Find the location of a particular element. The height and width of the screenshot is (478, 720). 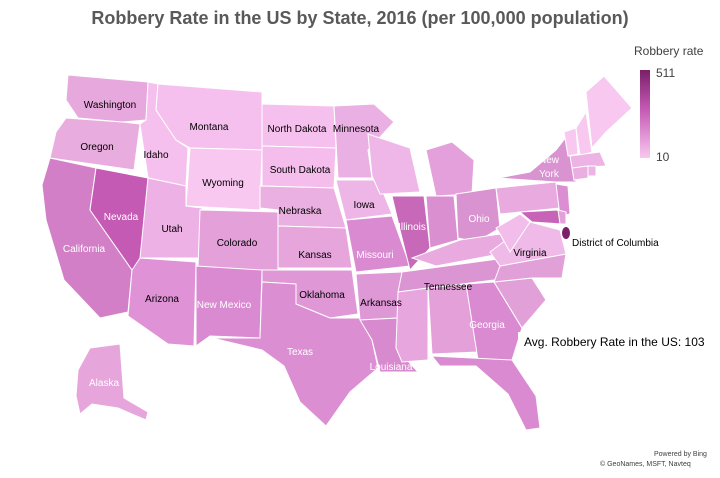

legend-min-value: 10 is located at coordinates (663, 157).